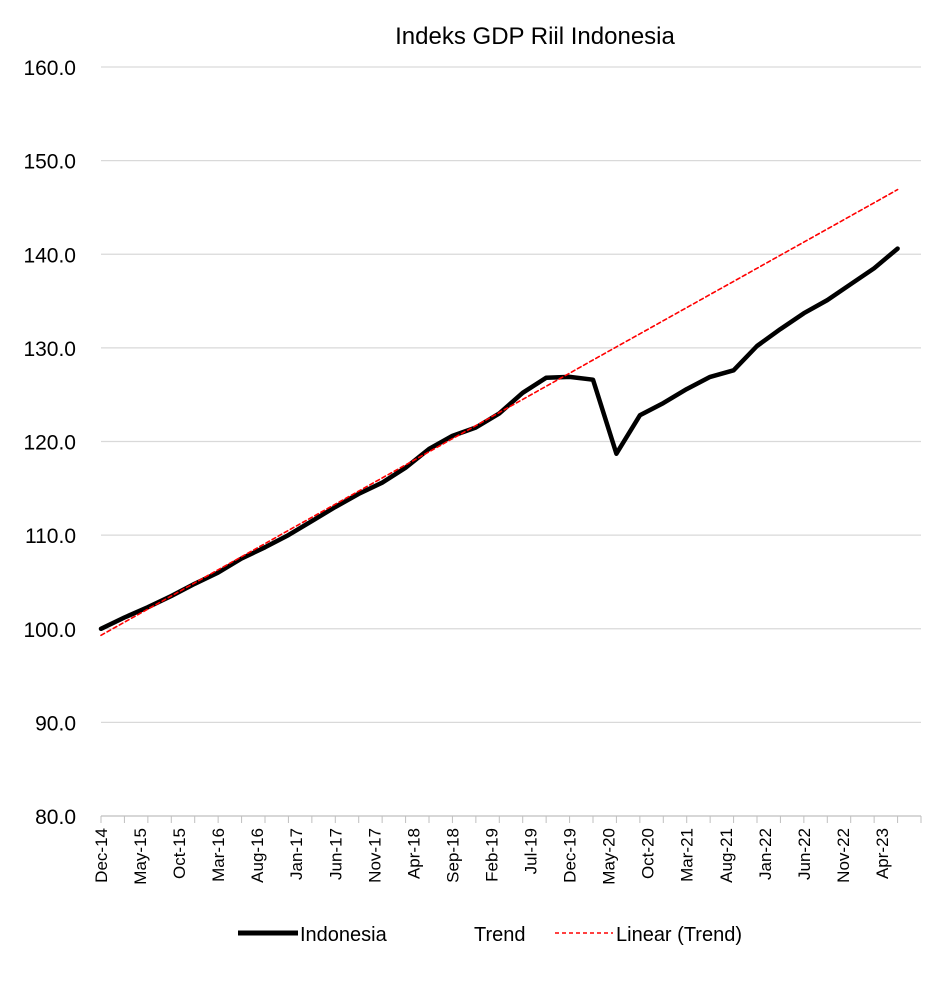  Describe the element at coordinates (335, 854) in the screenshot. I see `x-tick-label: Jun-17` at that location.